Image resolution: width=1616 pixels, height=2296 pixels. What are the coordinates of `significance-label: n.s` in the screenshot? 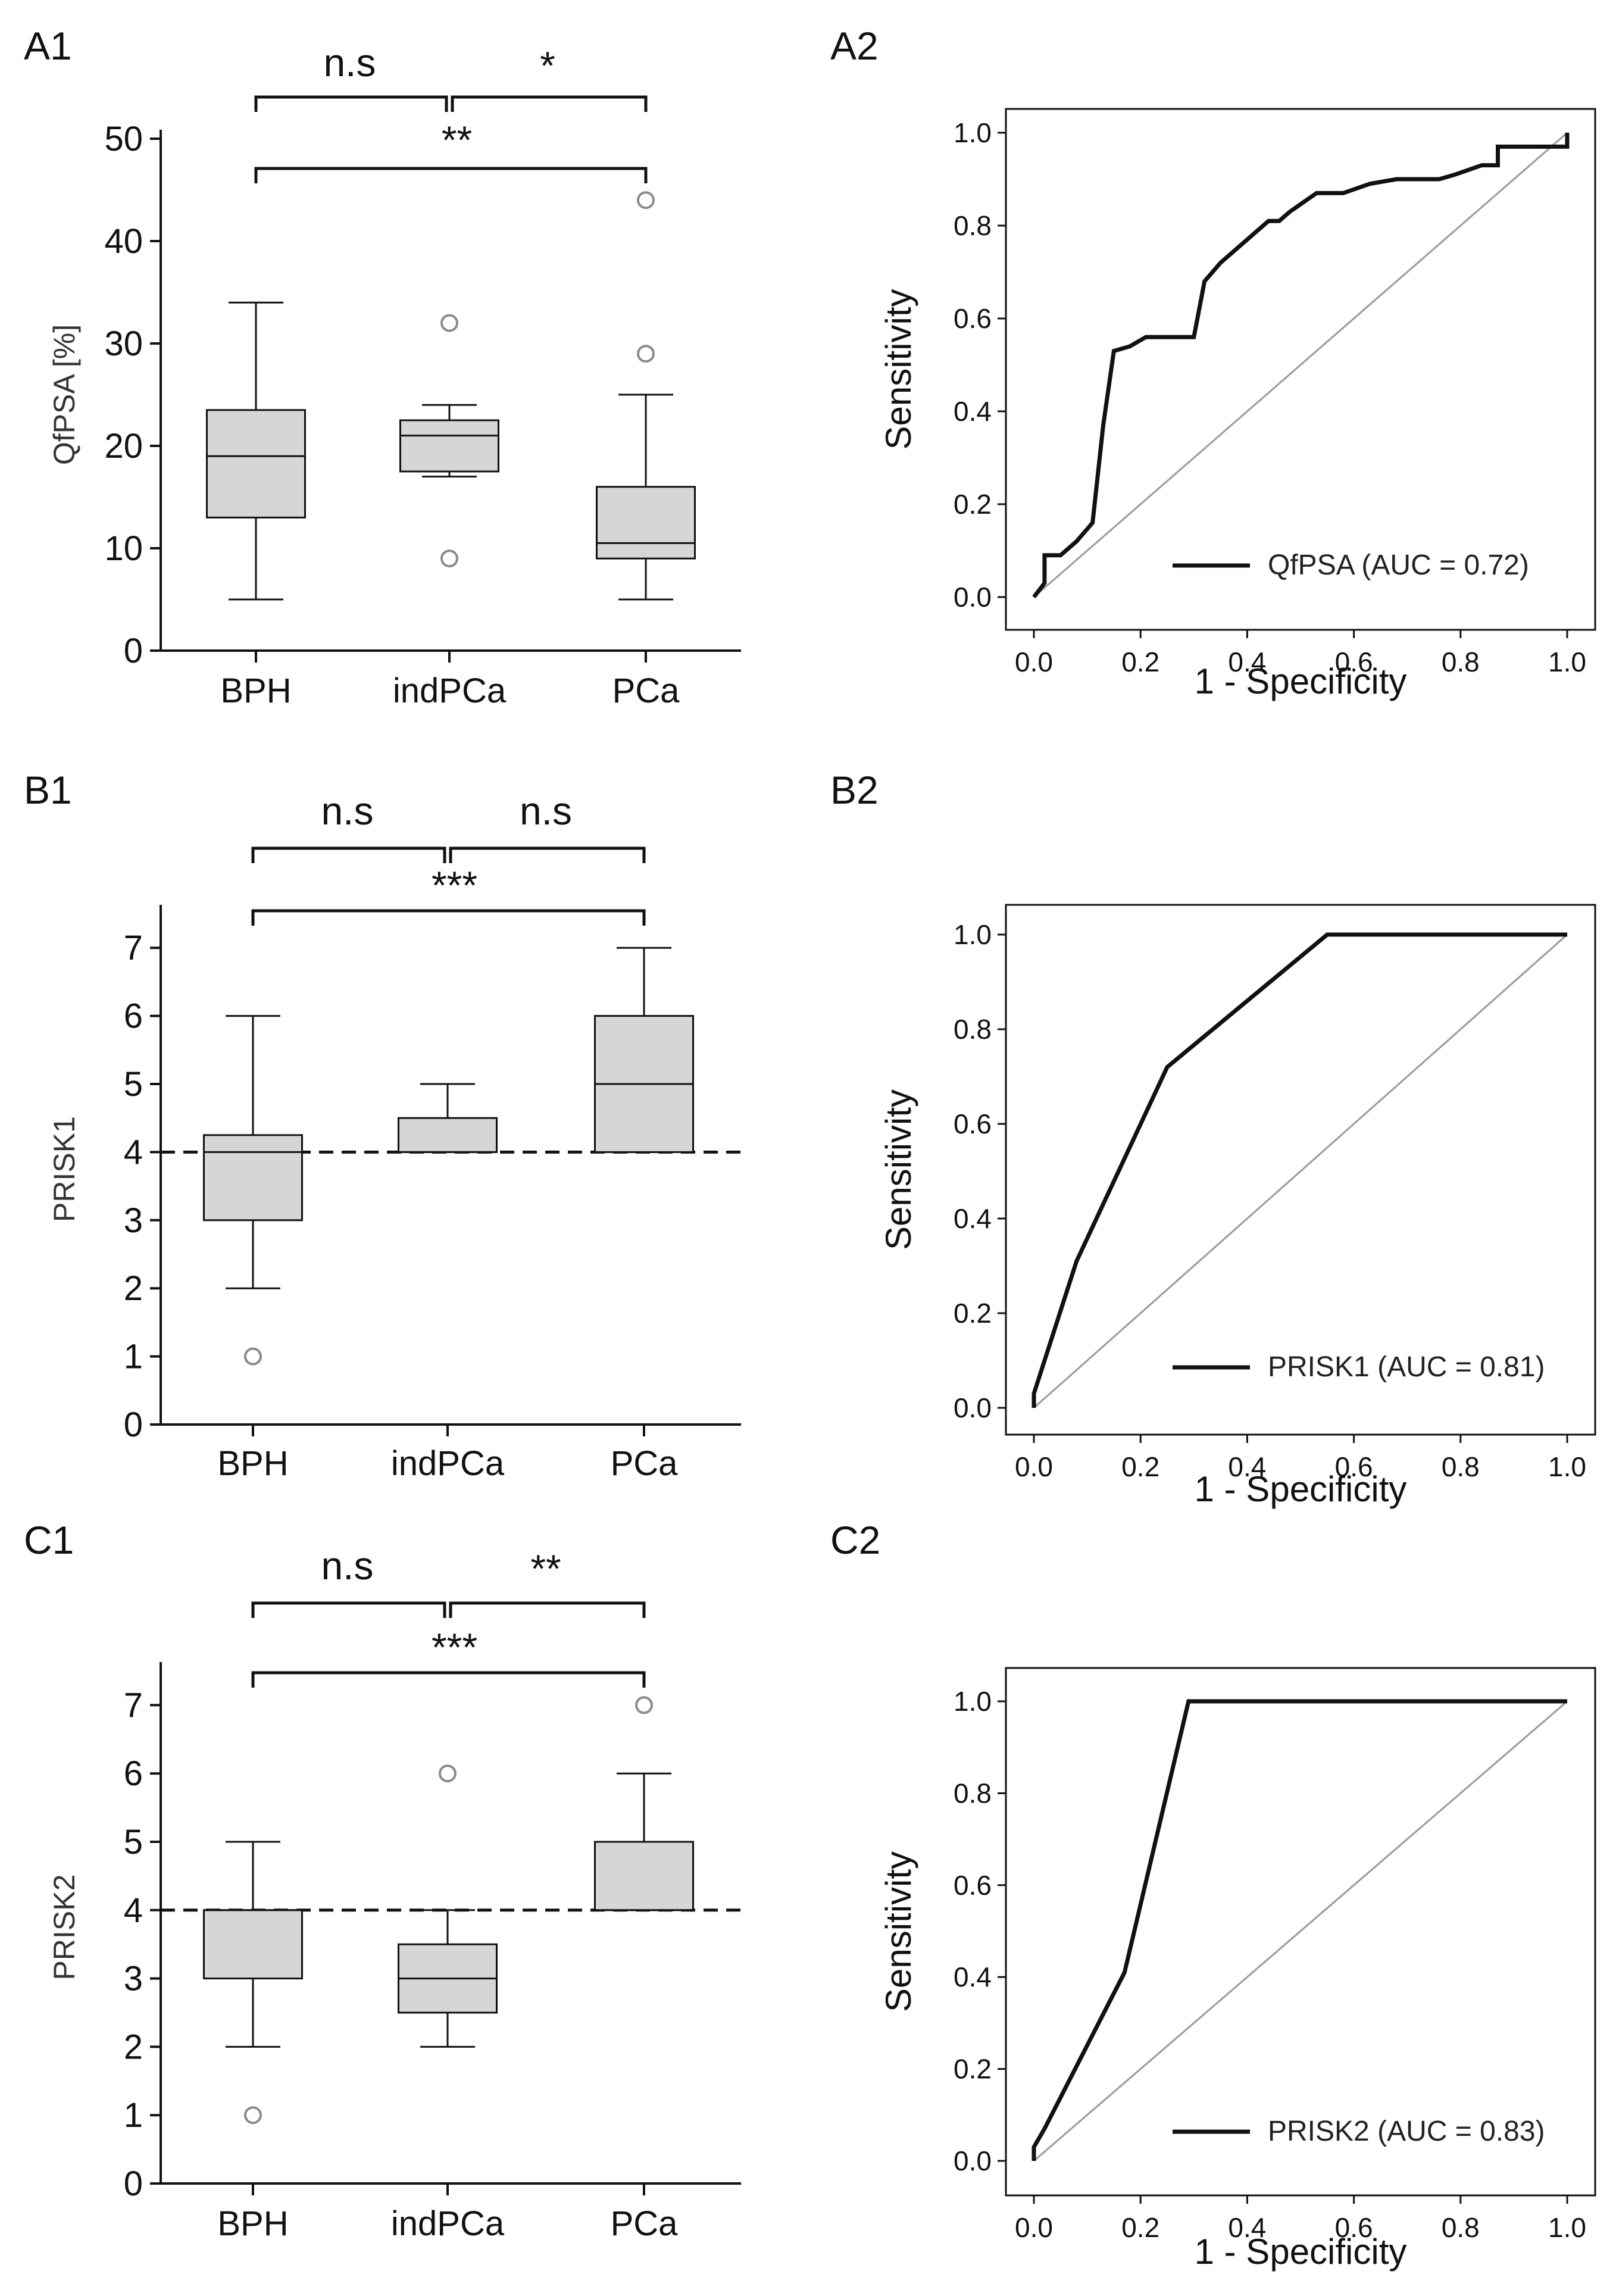 It's located at (347, 1566).